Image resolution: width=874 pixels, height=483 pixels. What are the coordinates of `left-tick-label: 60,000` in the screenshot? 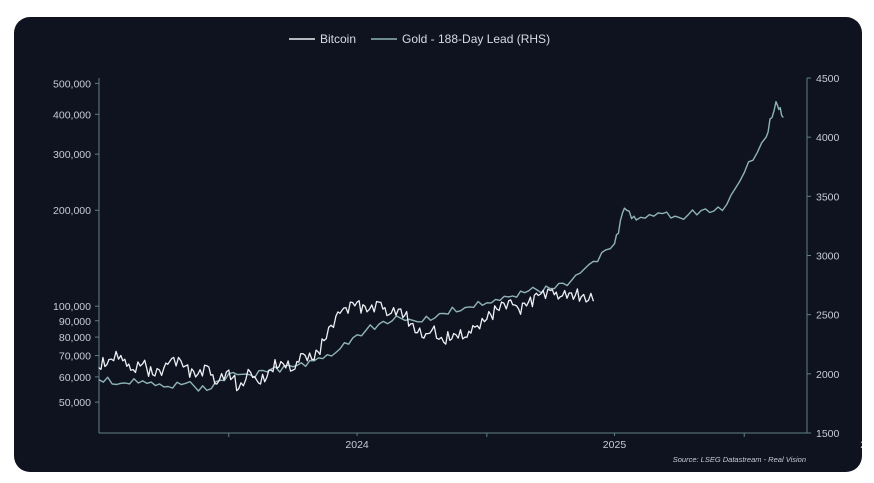 It's located at (75, 378).